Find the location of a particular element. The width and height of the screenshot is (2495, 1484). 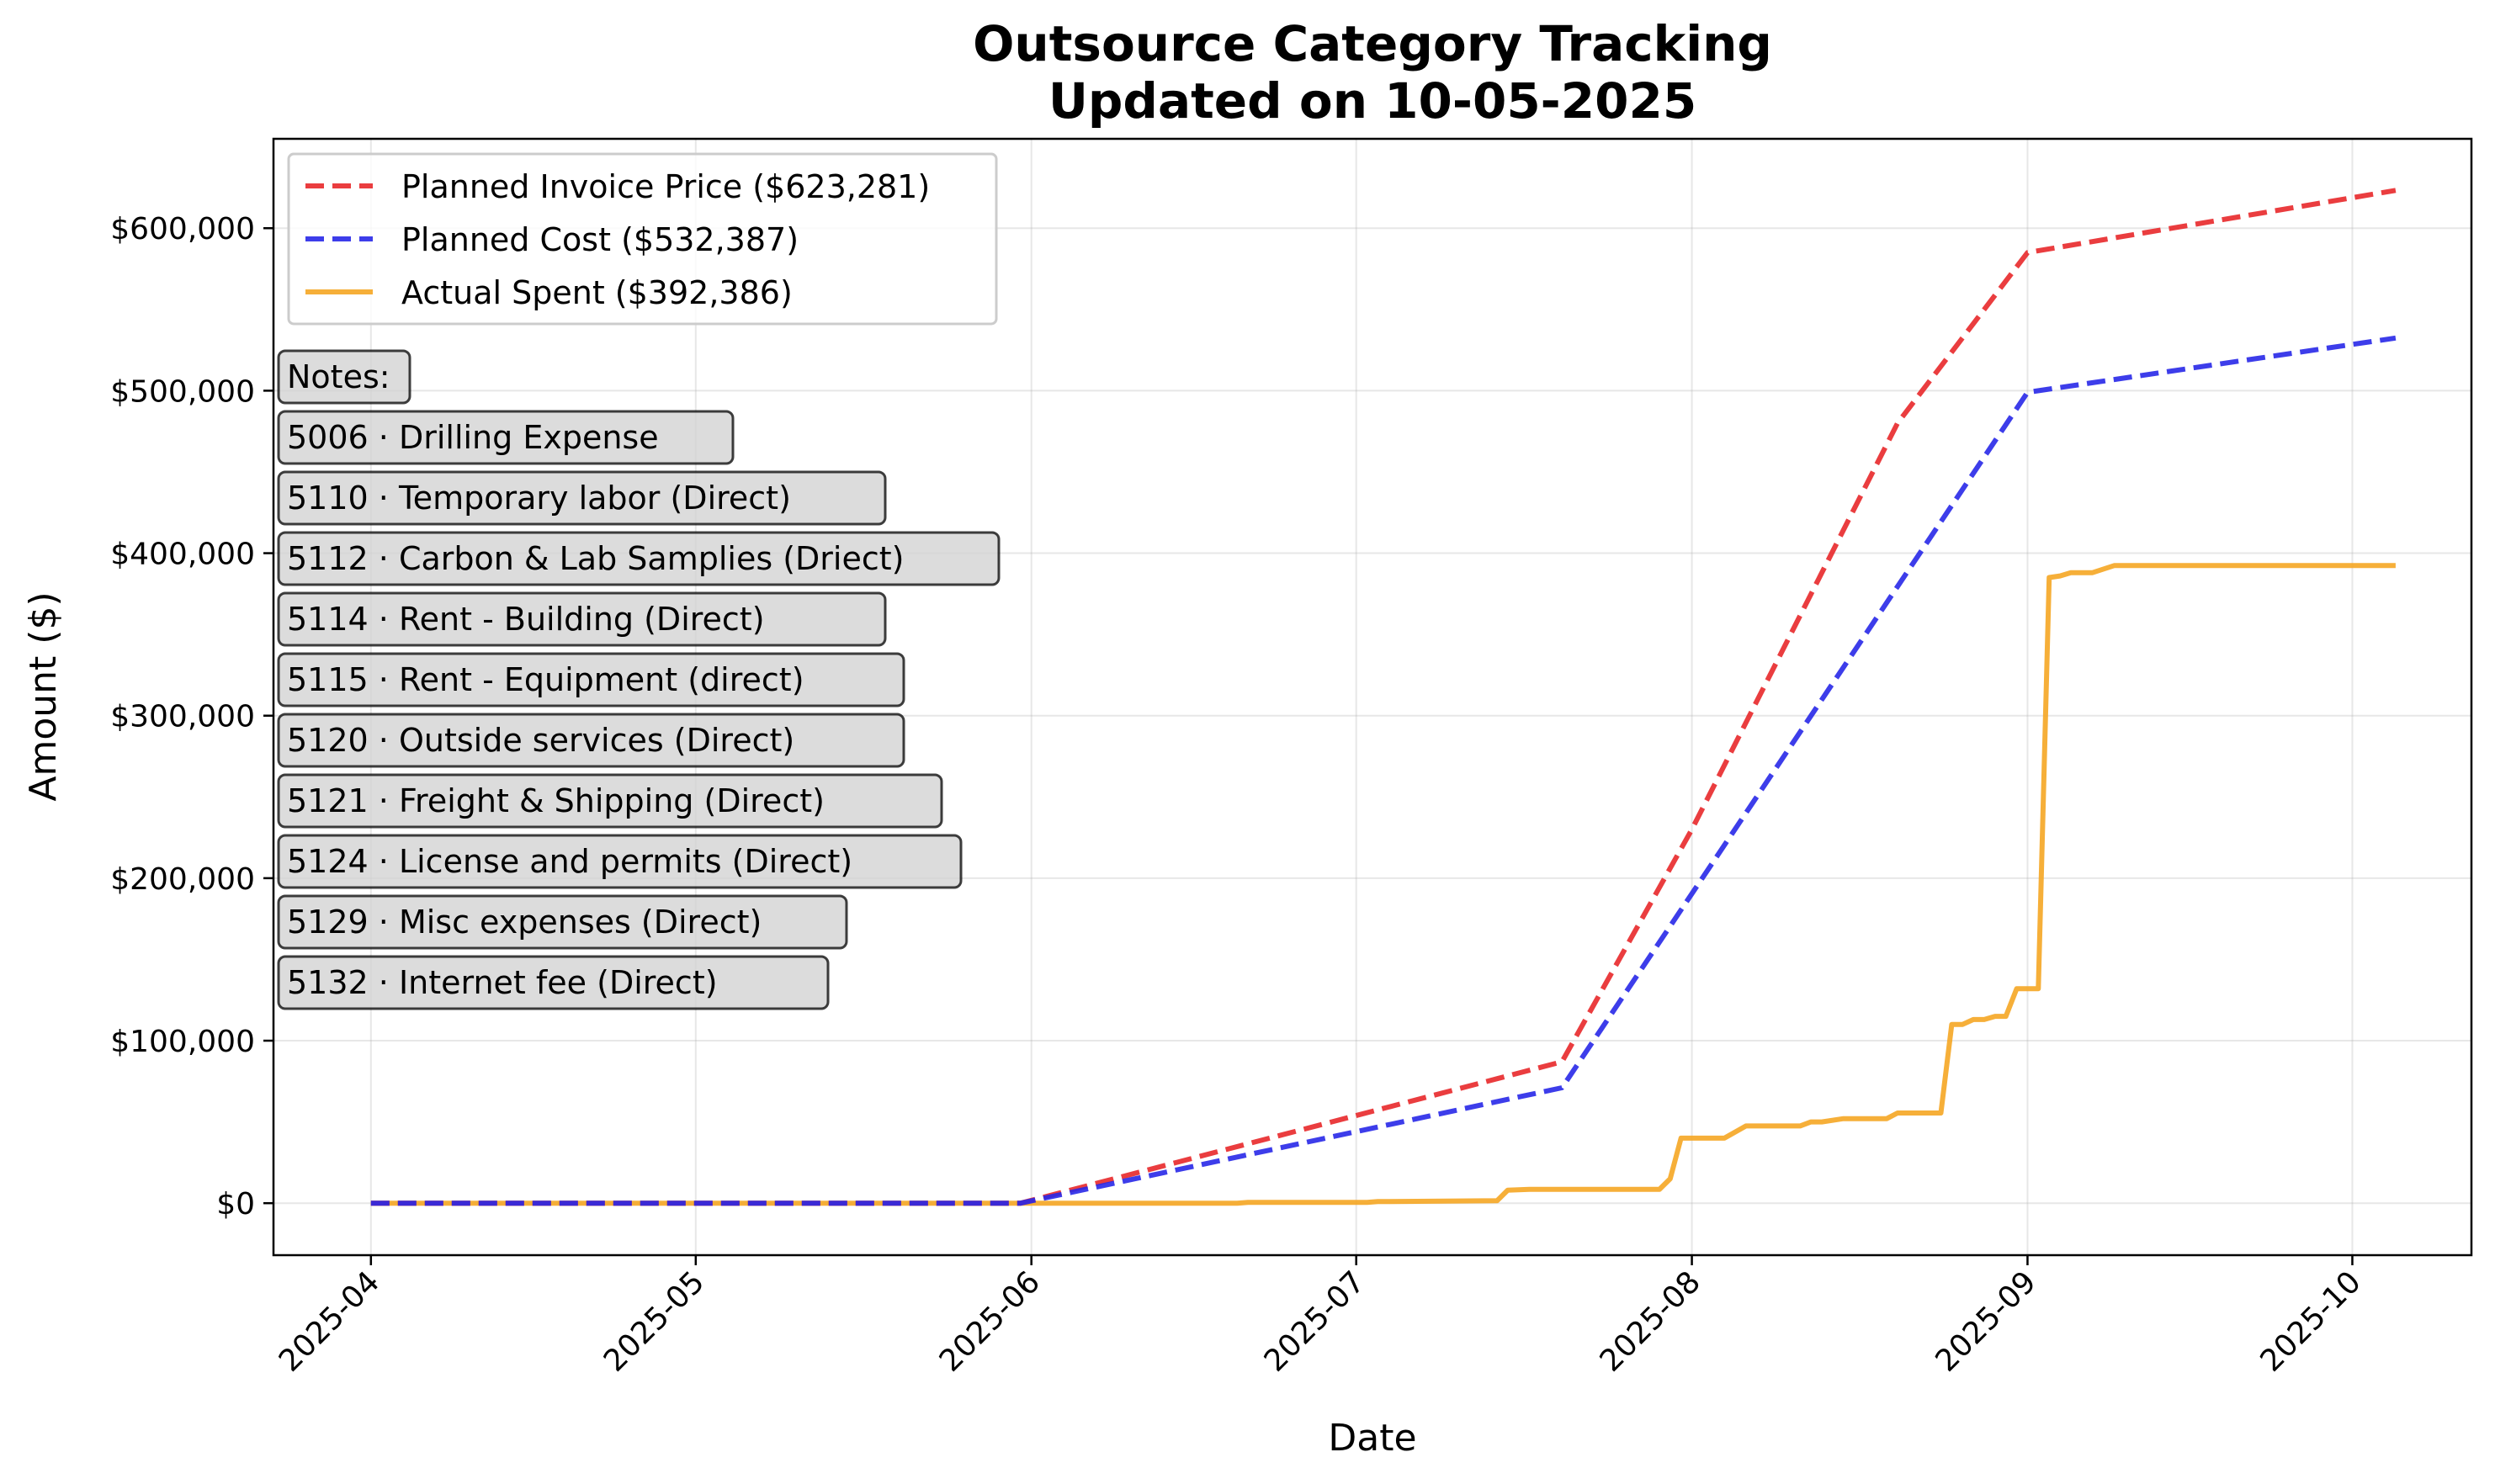

note-item: 5110 · Temporary labor (Direct) is located at coordinates (539, 498).